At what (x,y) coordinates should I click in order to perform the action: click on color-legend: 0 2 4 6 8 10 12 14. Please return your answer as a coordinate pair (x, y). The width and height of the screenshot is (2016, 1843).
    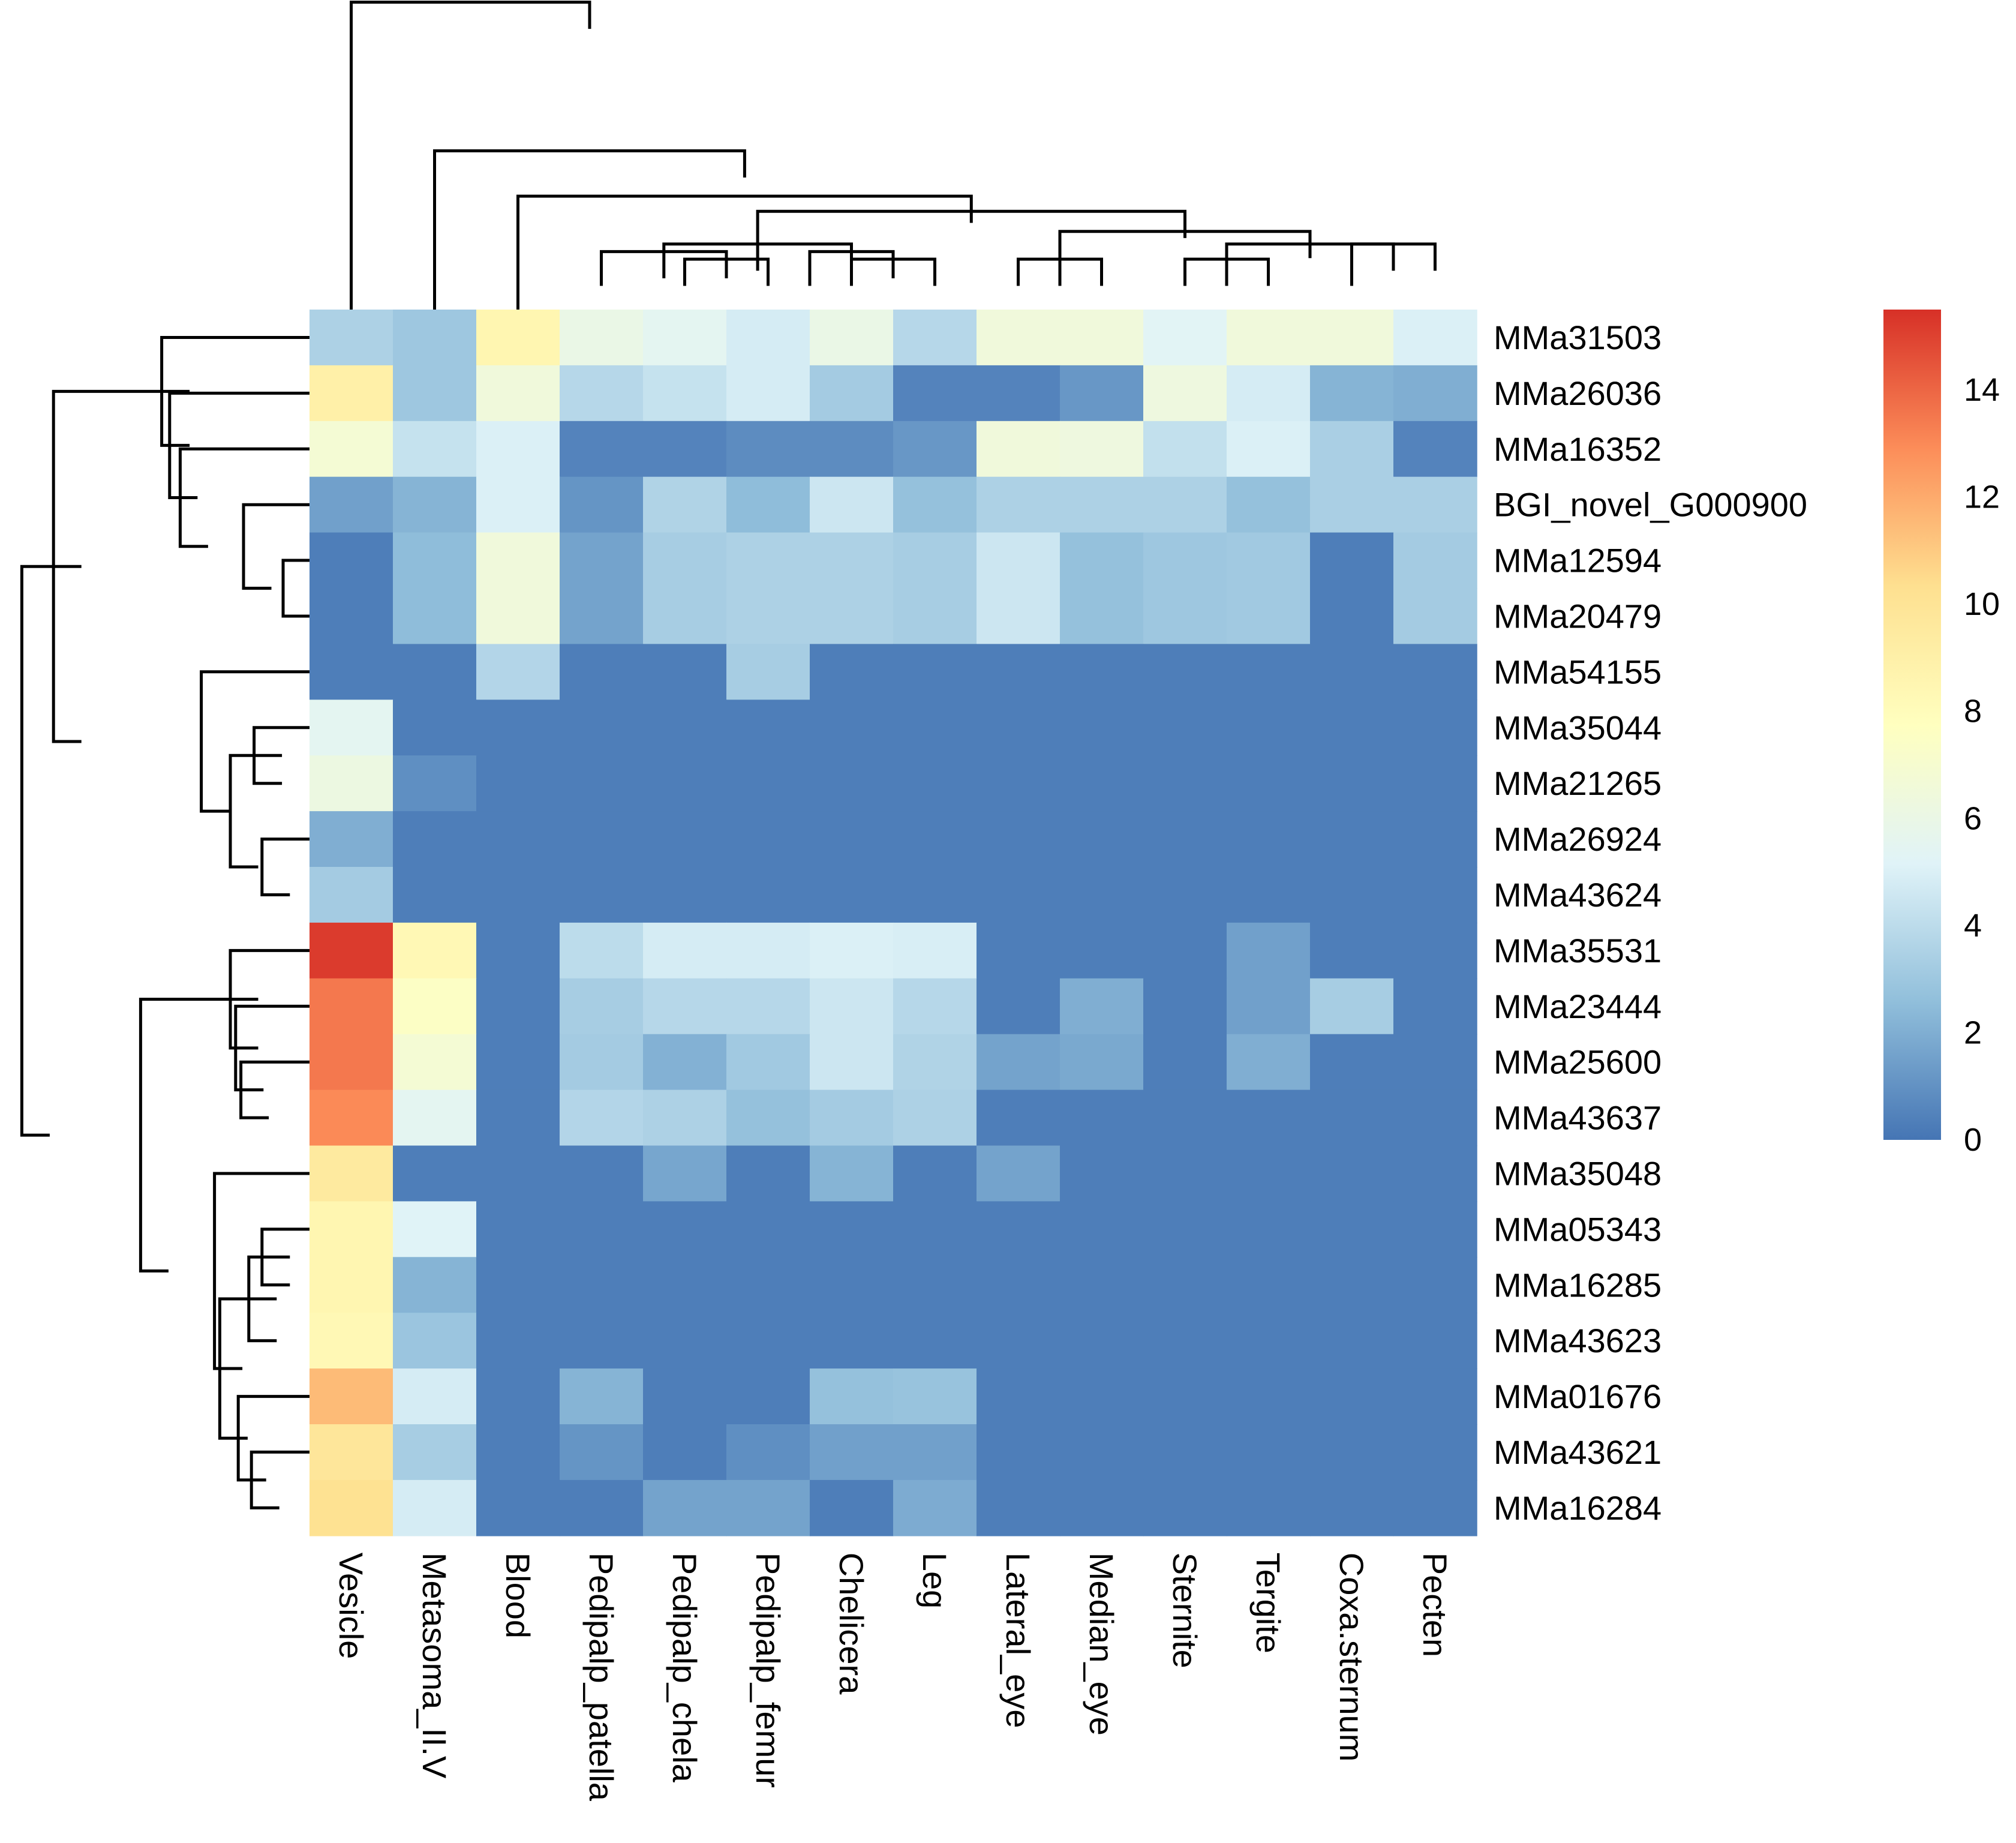
    Looking at the image, I should click on (1941, 734).